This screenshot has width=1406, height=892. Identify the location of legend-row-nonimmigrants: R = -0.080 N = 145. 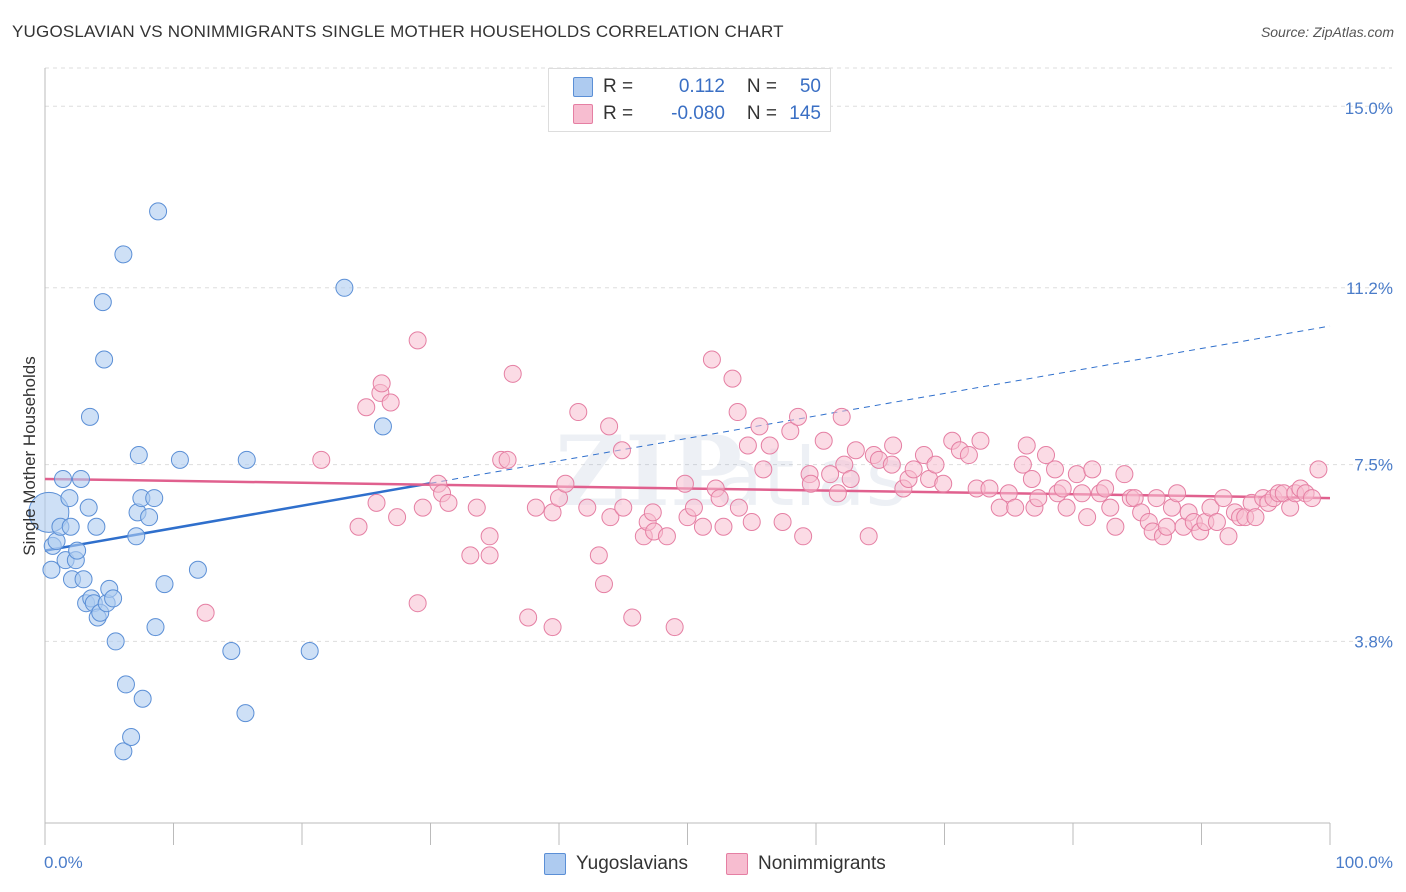
(697, 114).